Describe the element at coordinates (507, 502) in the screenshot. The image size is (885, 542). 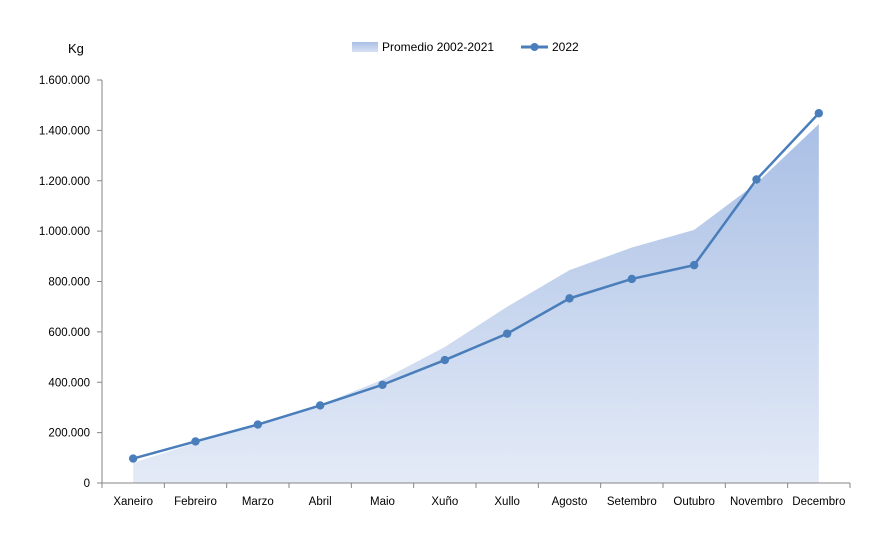
I see `x-tick-label: Xullo` at that location.